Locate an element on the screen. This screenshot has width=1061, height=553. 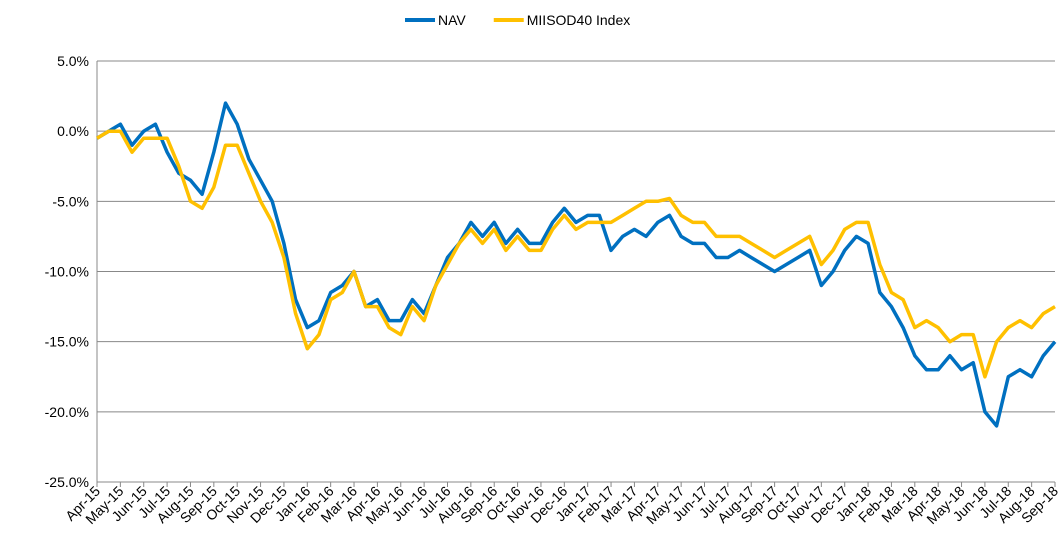
y-tick-label: 0.0% is located at coordinates (73, 131).